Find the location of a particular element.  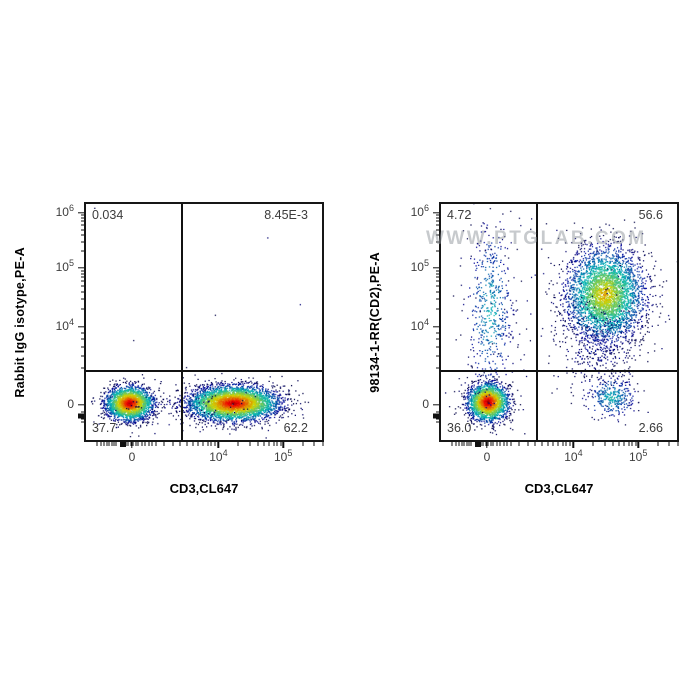

quadrant-gate-horizontal is located at coordinates (559, 371).